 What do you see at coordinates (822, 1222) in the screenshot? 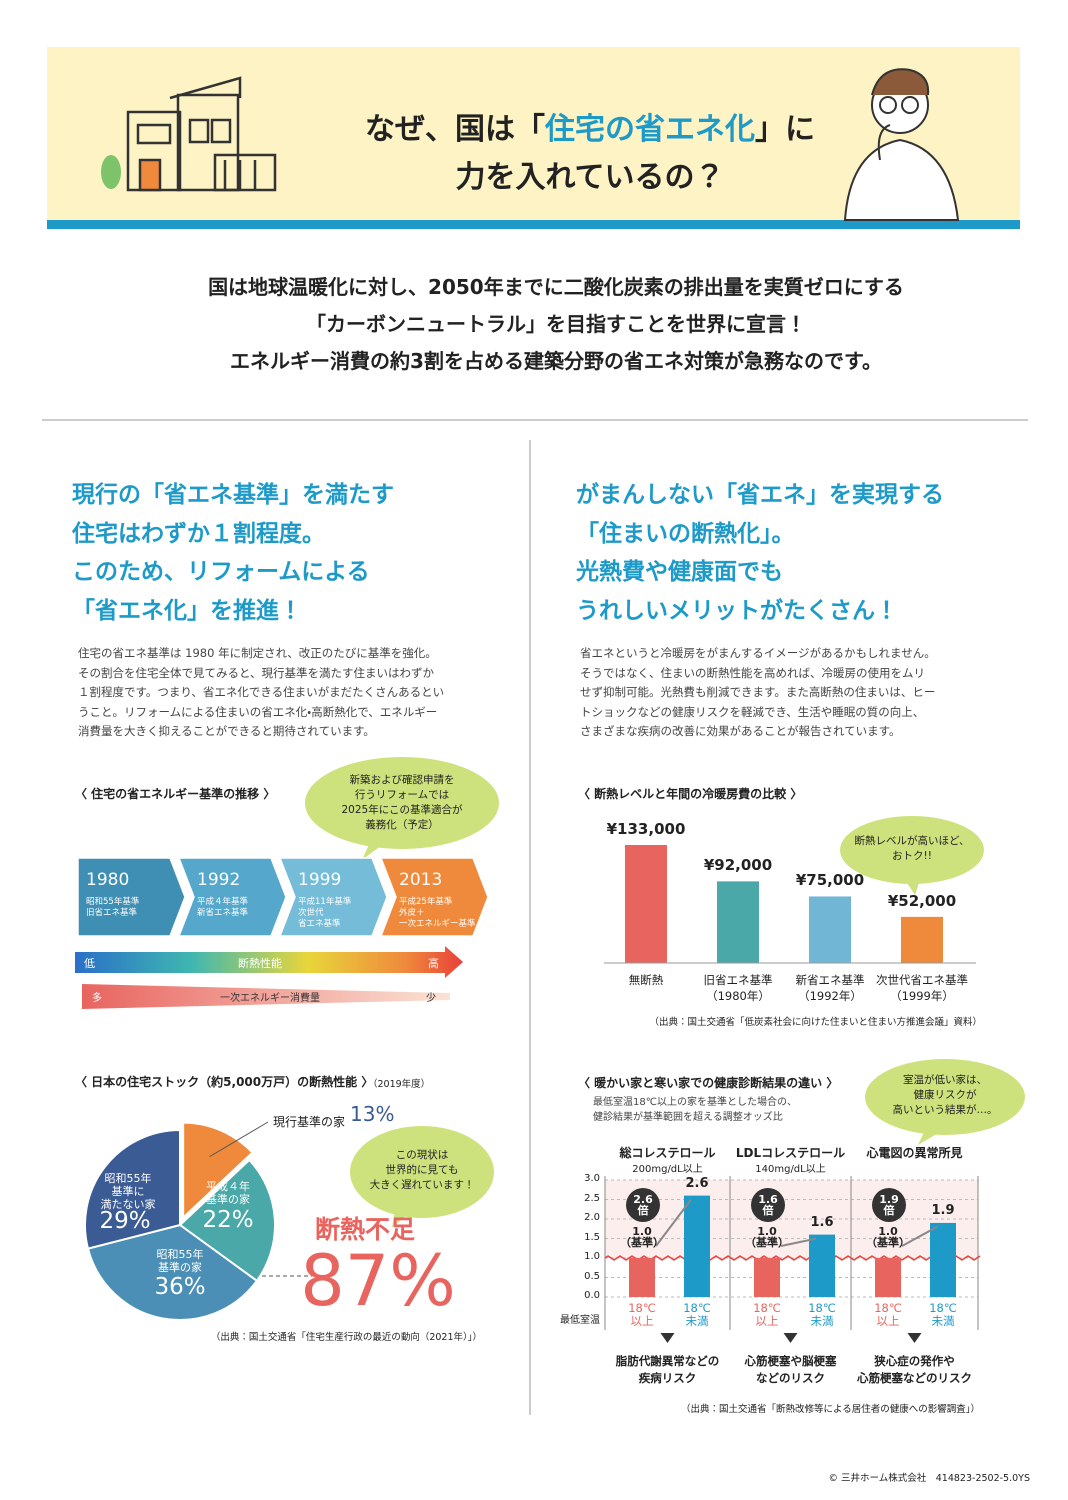
I see `bar-value: 1.6` at bounding box center [822, 1222].